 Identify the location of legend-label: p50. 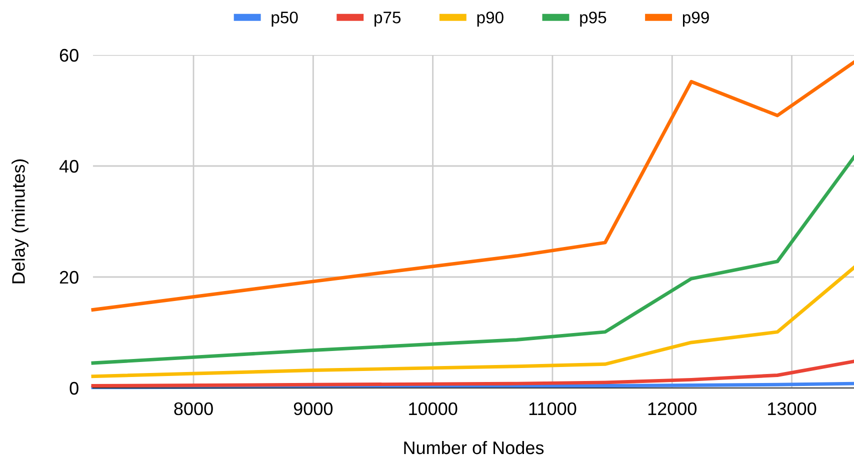
(285, 19).